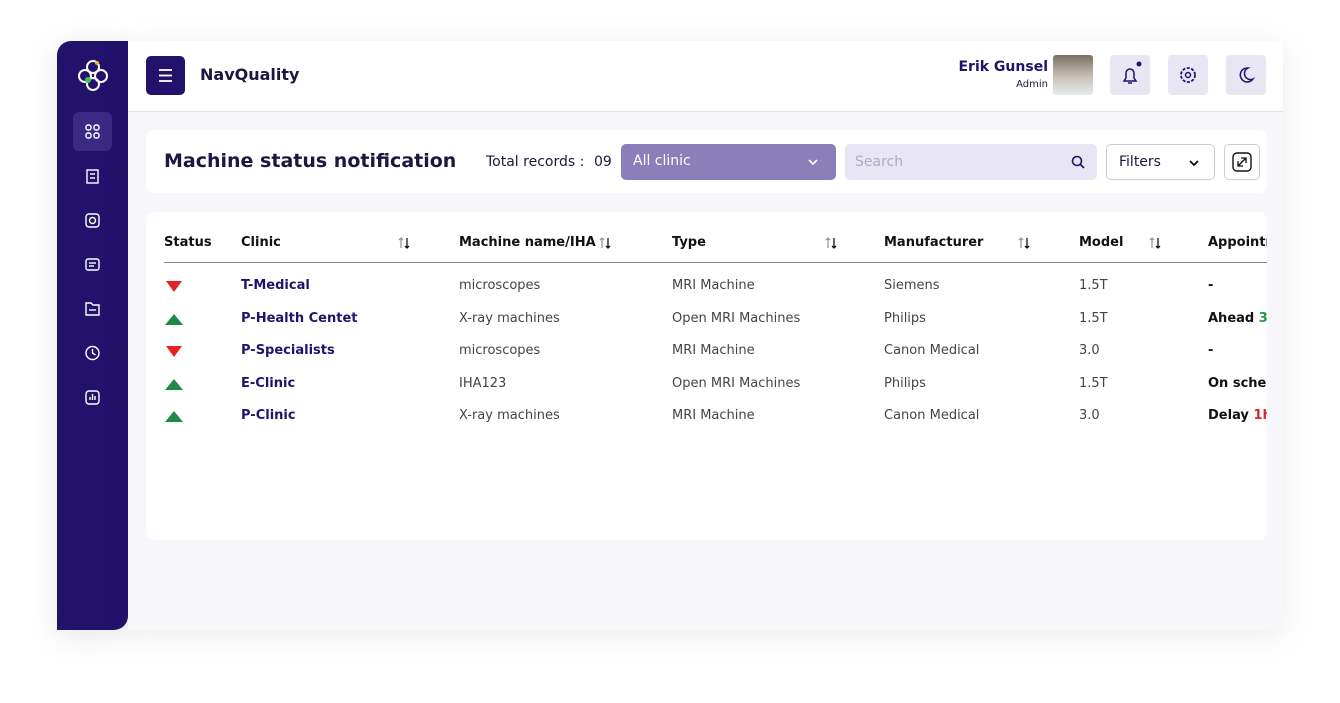  Describe the element at coordinates (288, 350) in the screenshot. I see `cell-clinic: P-Specialists` at that location.